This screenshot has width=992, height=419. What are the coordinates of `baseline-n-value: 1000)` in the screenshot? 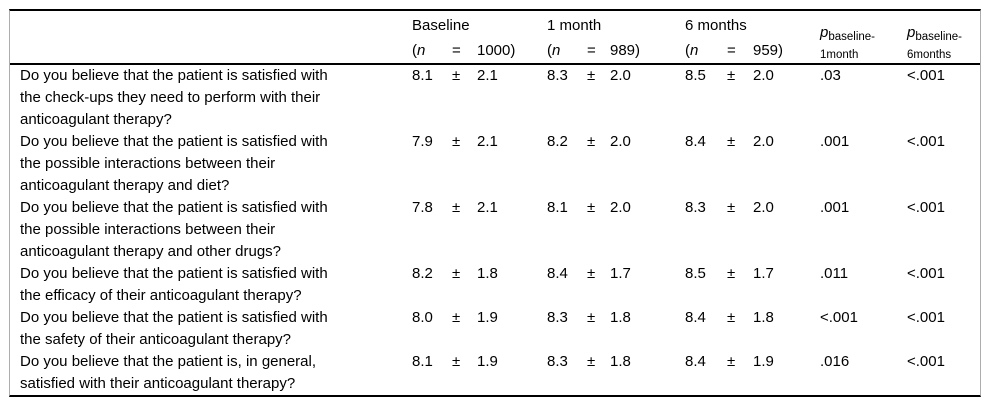 It's located at (496, 50).